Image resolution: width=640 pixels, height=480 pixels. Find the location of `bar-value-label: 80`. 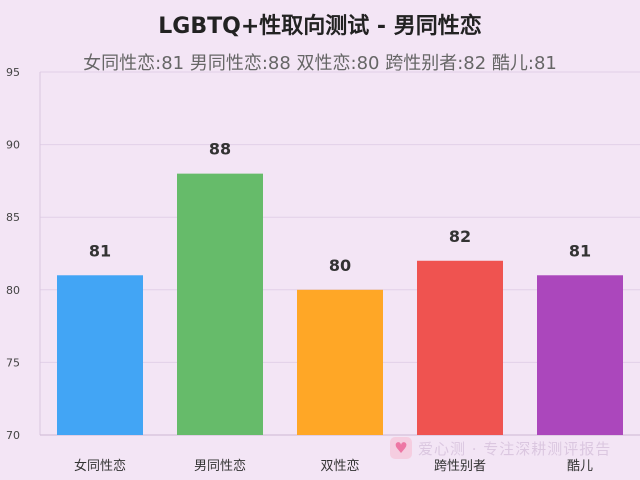

bar-value-label: 80 is located at coordinates (340, 265).